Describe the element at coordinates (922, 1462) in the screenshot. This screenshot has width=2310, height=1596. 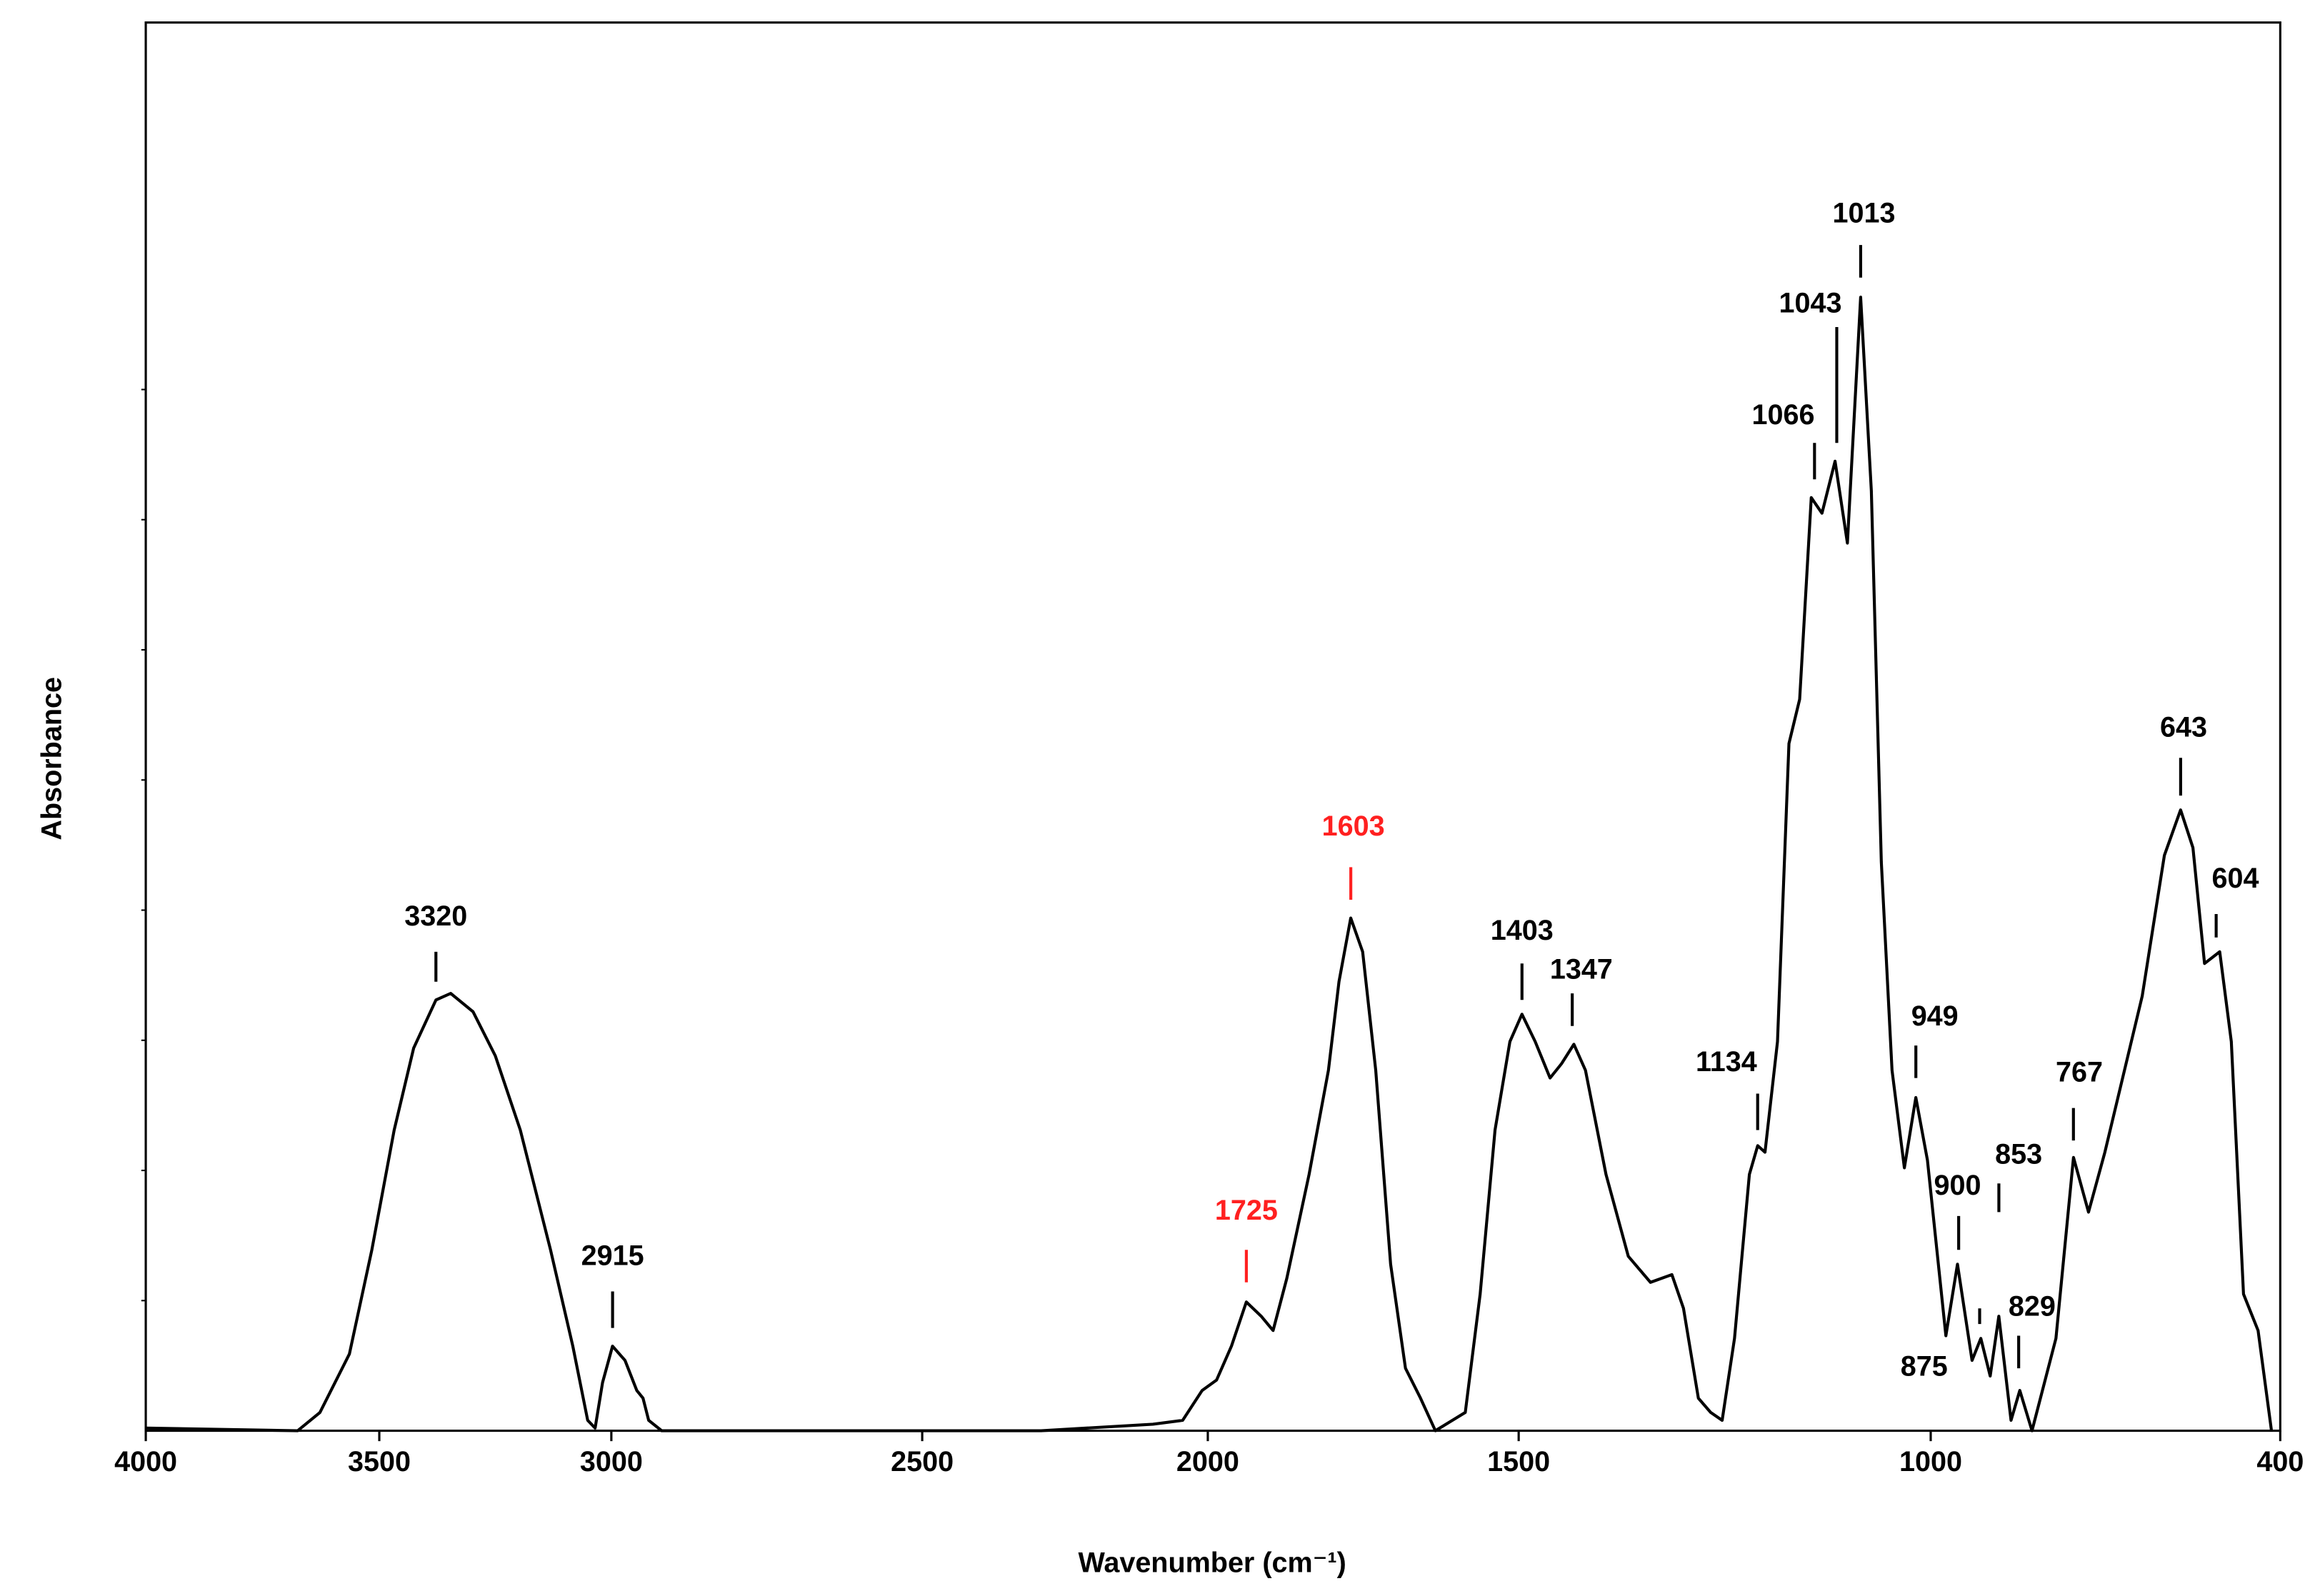
I see `x-tick-label: 2500` at that location.